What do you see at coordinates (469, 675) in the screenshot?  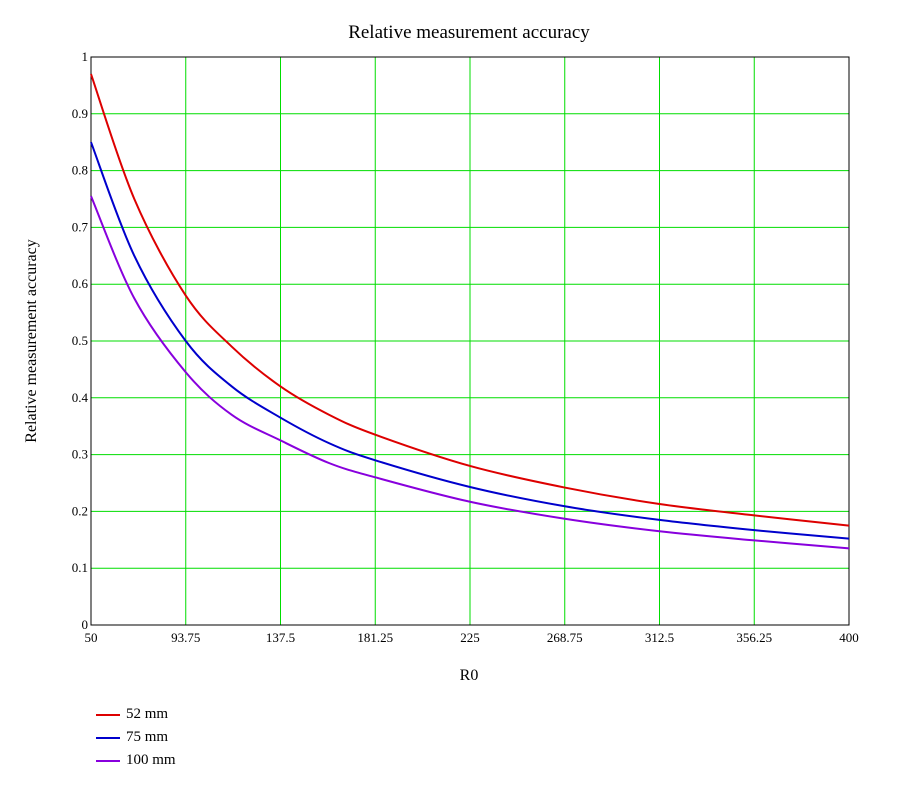 I see `x-axis-label: R0` at bounding box center [469, 675].